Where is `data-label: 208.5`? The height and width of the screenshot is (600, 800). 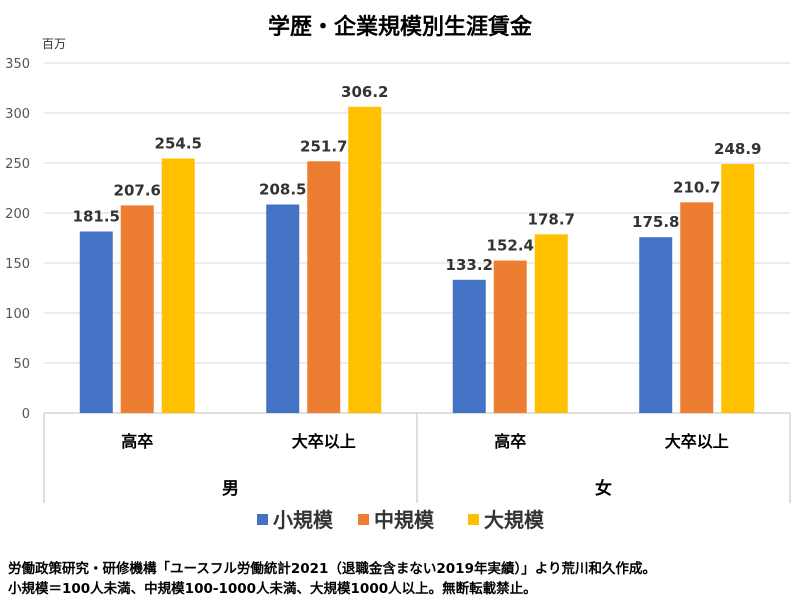 data-label: 208.5 is located at coordinates (282, 190).